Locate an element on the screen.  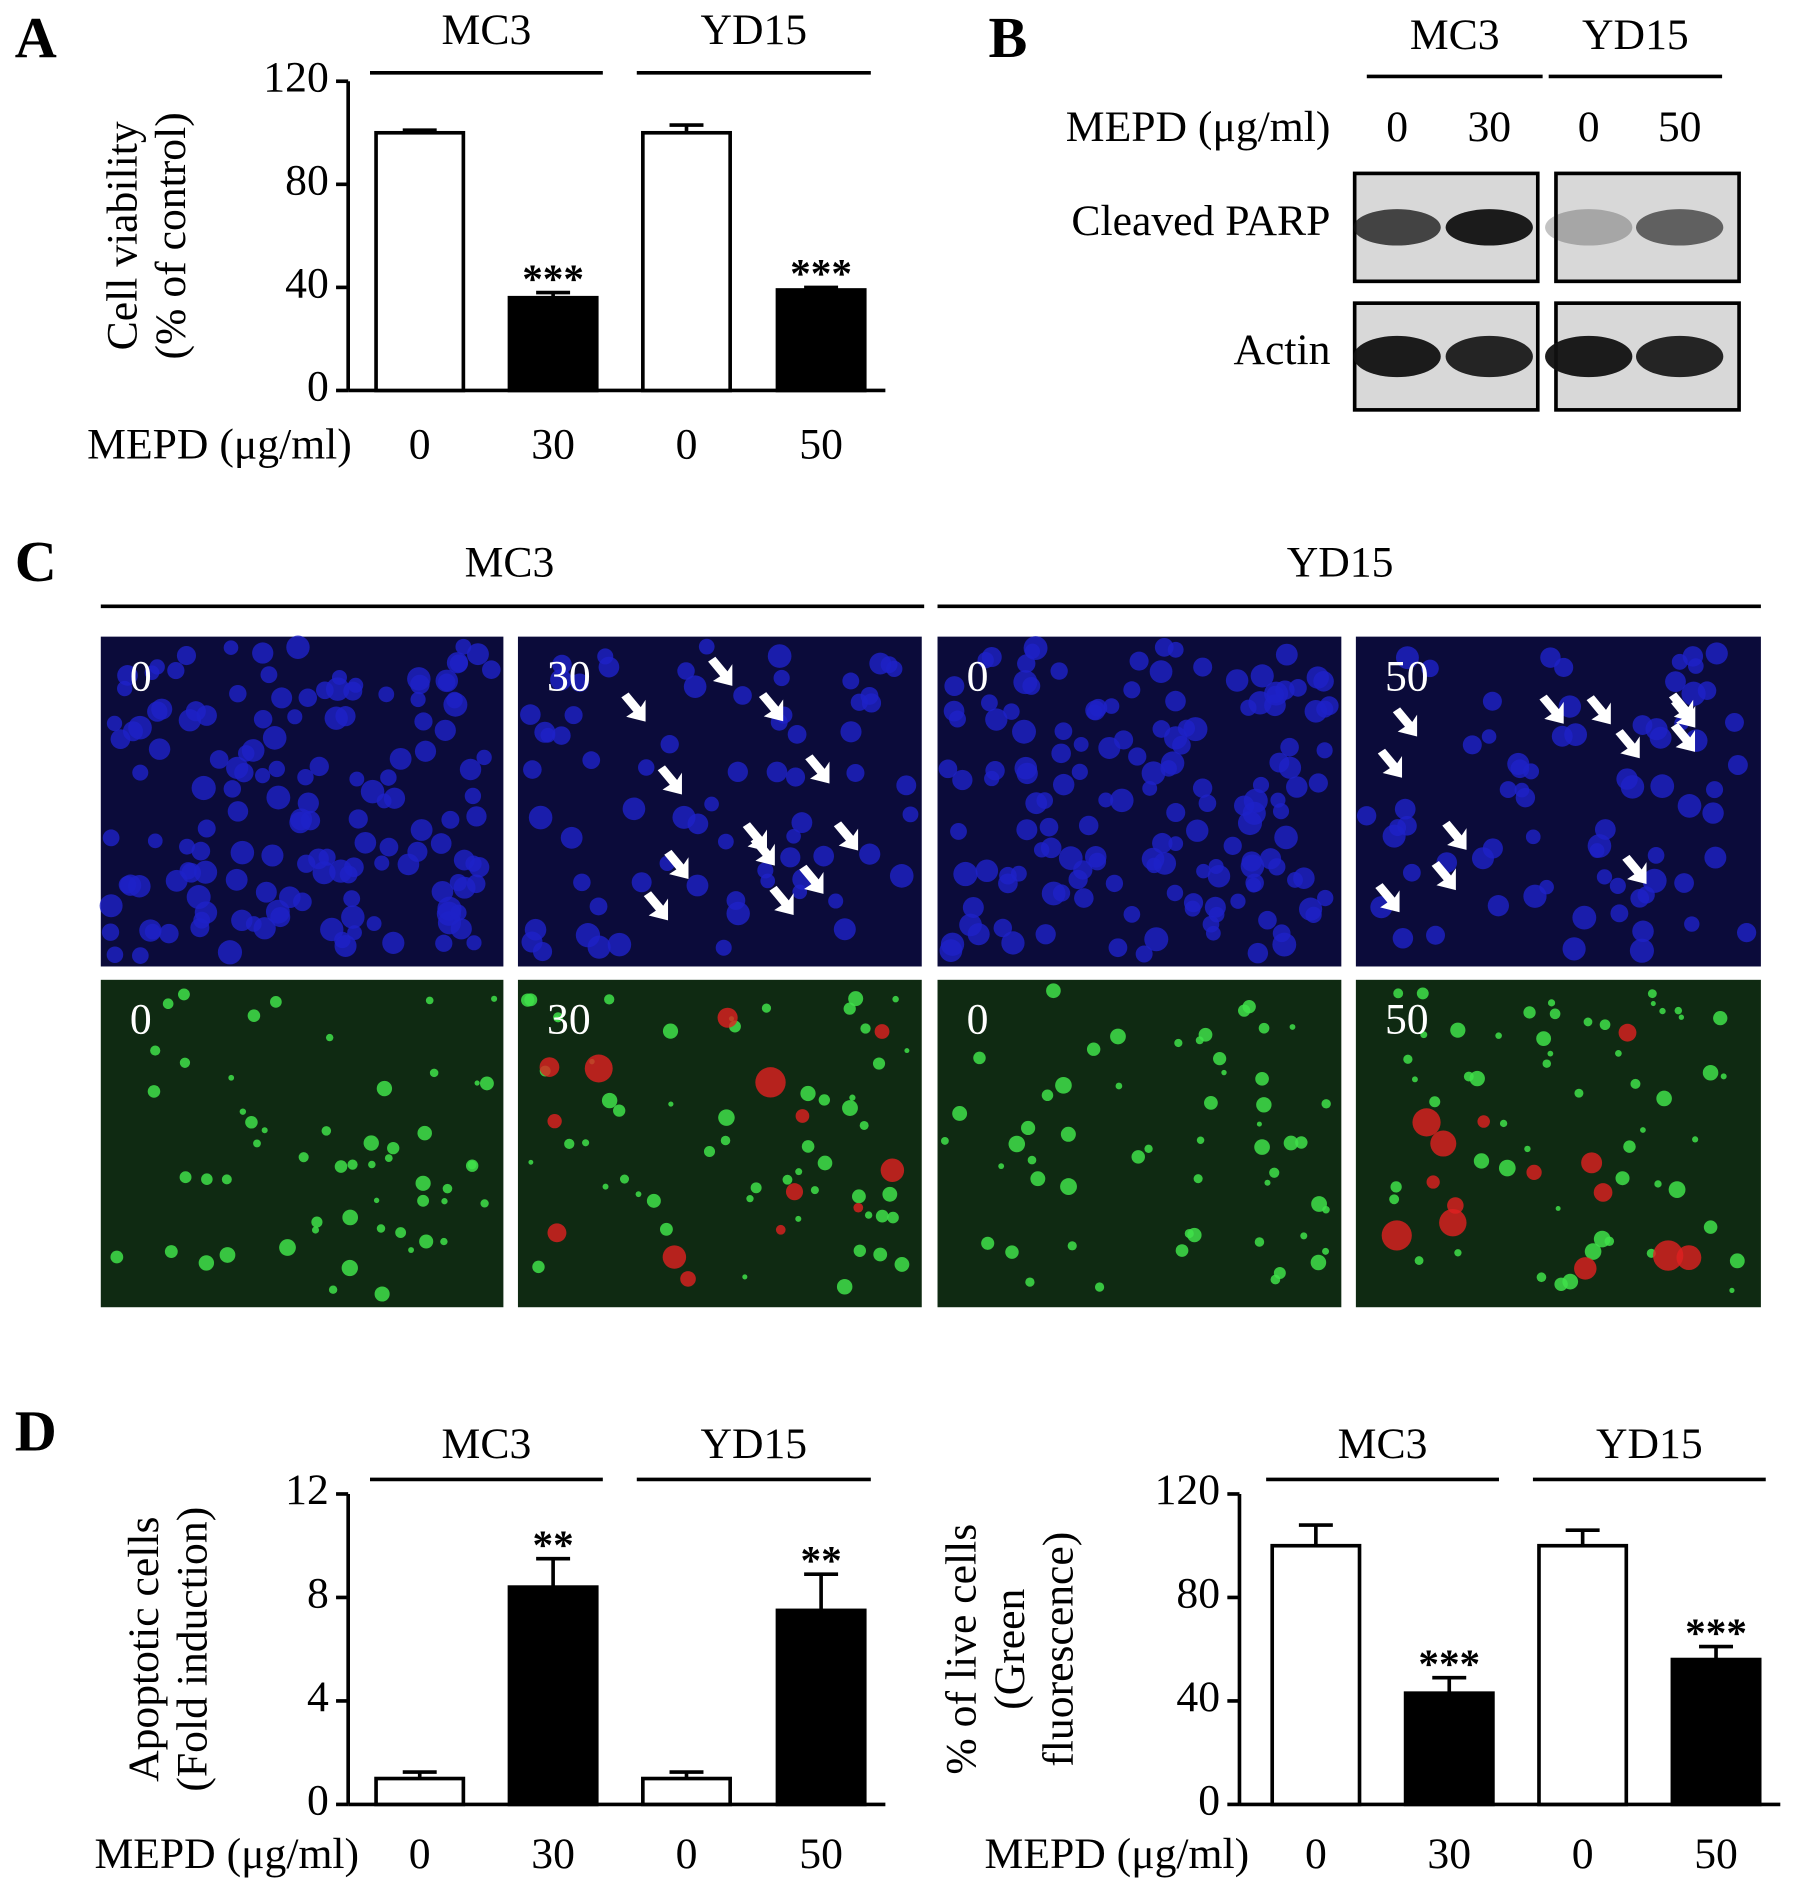
x-tick-label: 30 is located at coordinates (553, 445).